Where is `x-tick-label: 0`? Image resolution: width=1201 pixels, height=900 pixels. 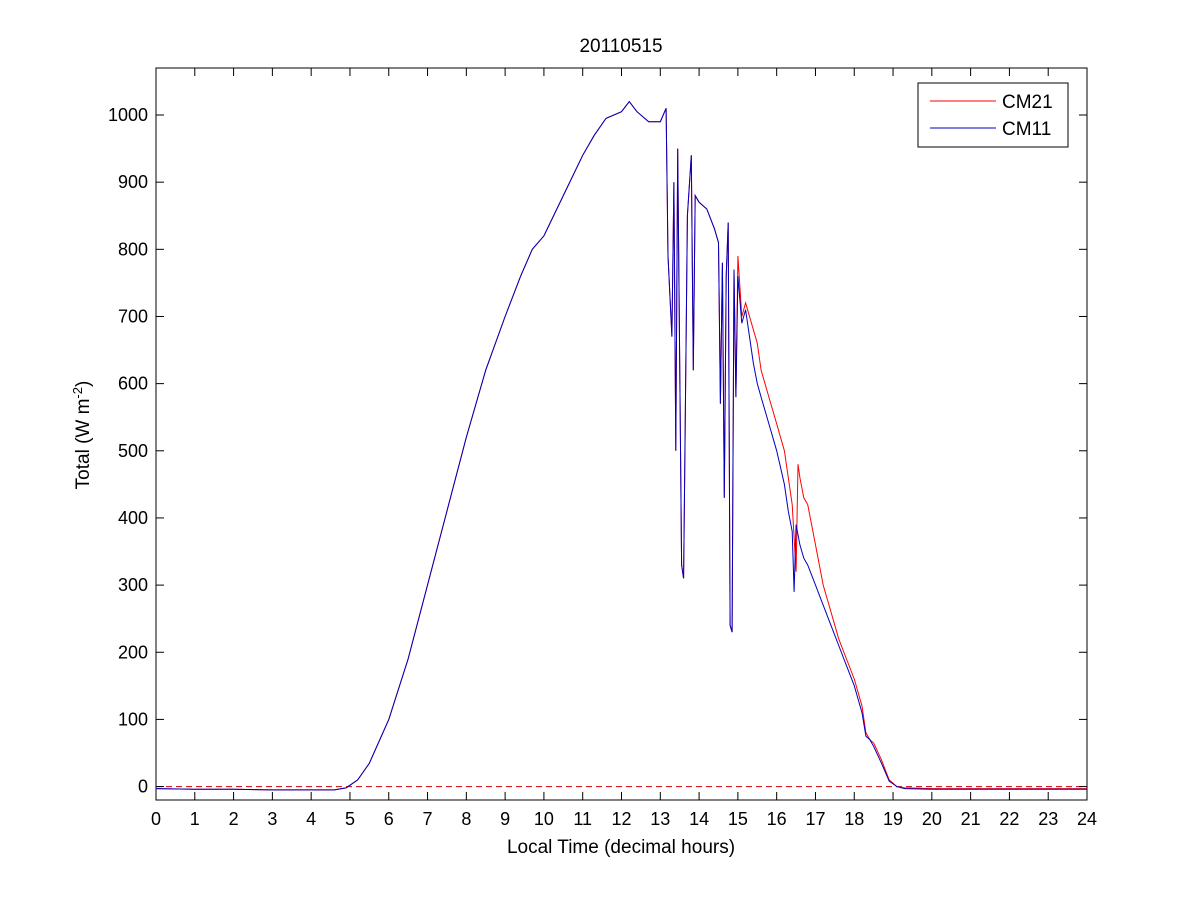
x-tick-label: 0 is located at coordinates (156, 819).